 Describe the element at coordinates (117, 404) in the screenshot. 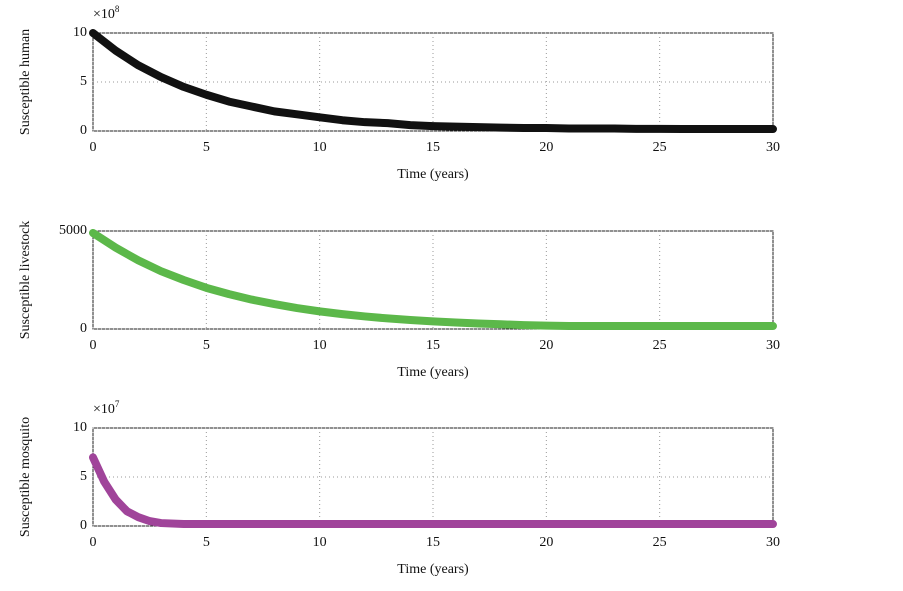

I see `y-scale-exponent: 7` at that location.